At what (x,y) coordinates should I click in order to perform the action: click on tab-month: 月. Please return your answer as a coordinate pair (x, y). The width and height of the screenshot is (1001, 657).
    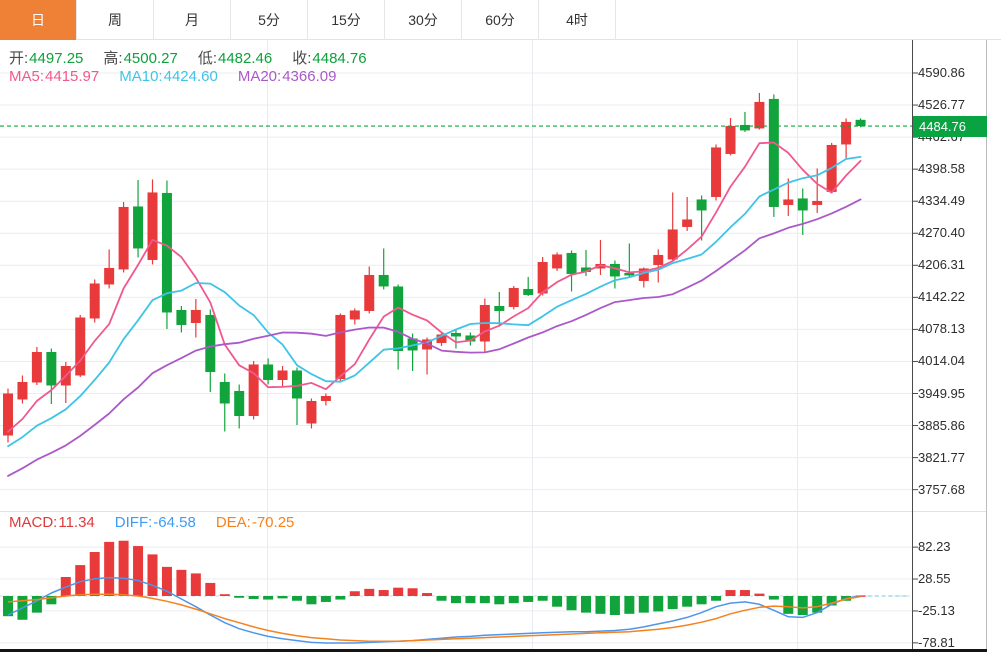
    Looking at the image, I should click on (192, 20).